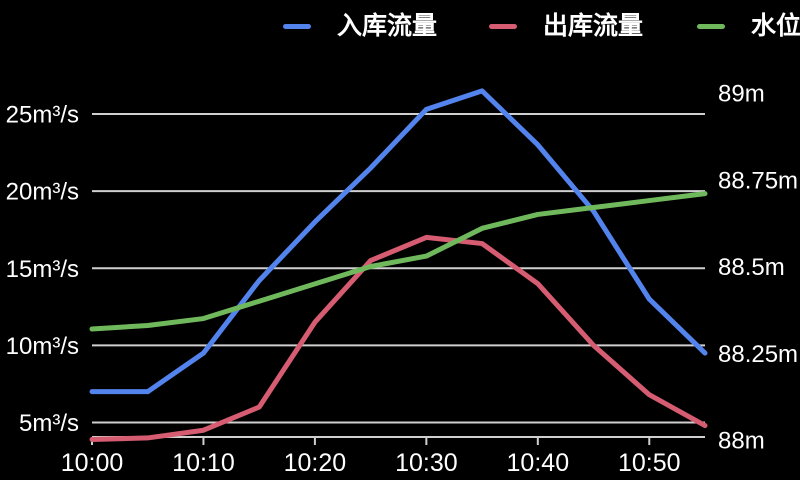 This screenshot has height=480, width=800. Describe the element at coordinates (203, 463) in the screenshot. I see `x-axis-label: 10:10` at that location.